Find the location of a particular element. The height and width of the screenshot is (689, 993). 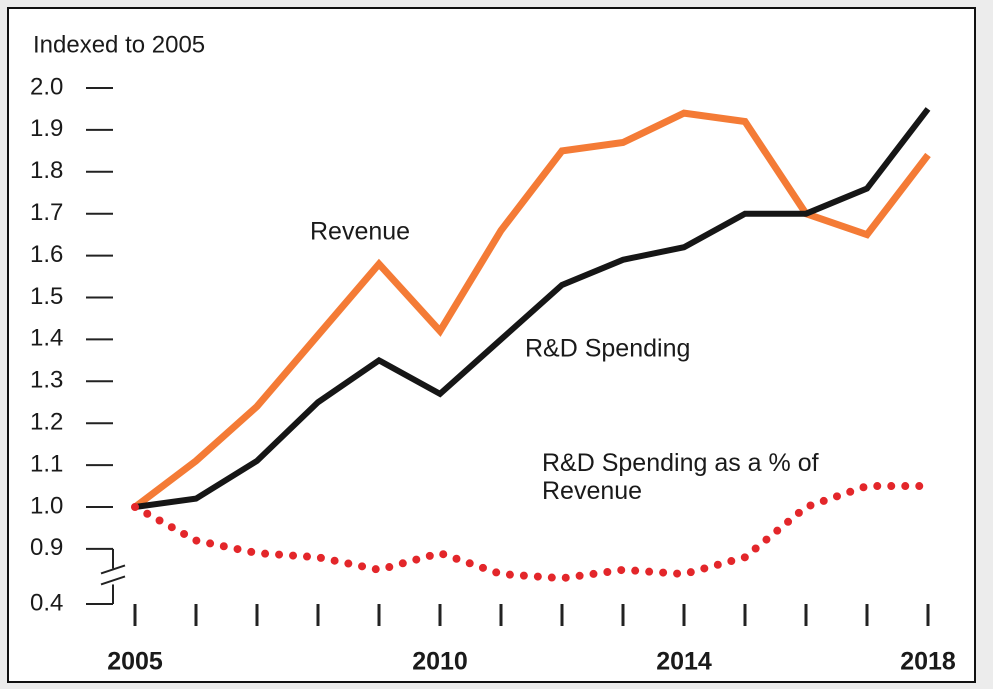

series-label: R&D Spending is located at coordinates (607, 349).